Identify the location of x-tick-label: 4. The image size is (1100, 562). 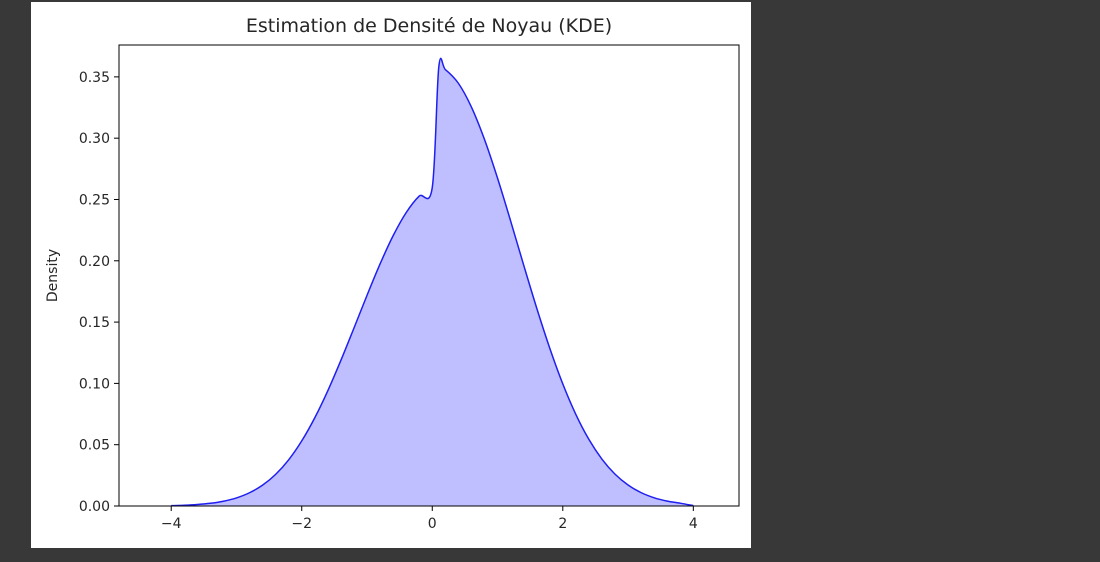
(693, 524).